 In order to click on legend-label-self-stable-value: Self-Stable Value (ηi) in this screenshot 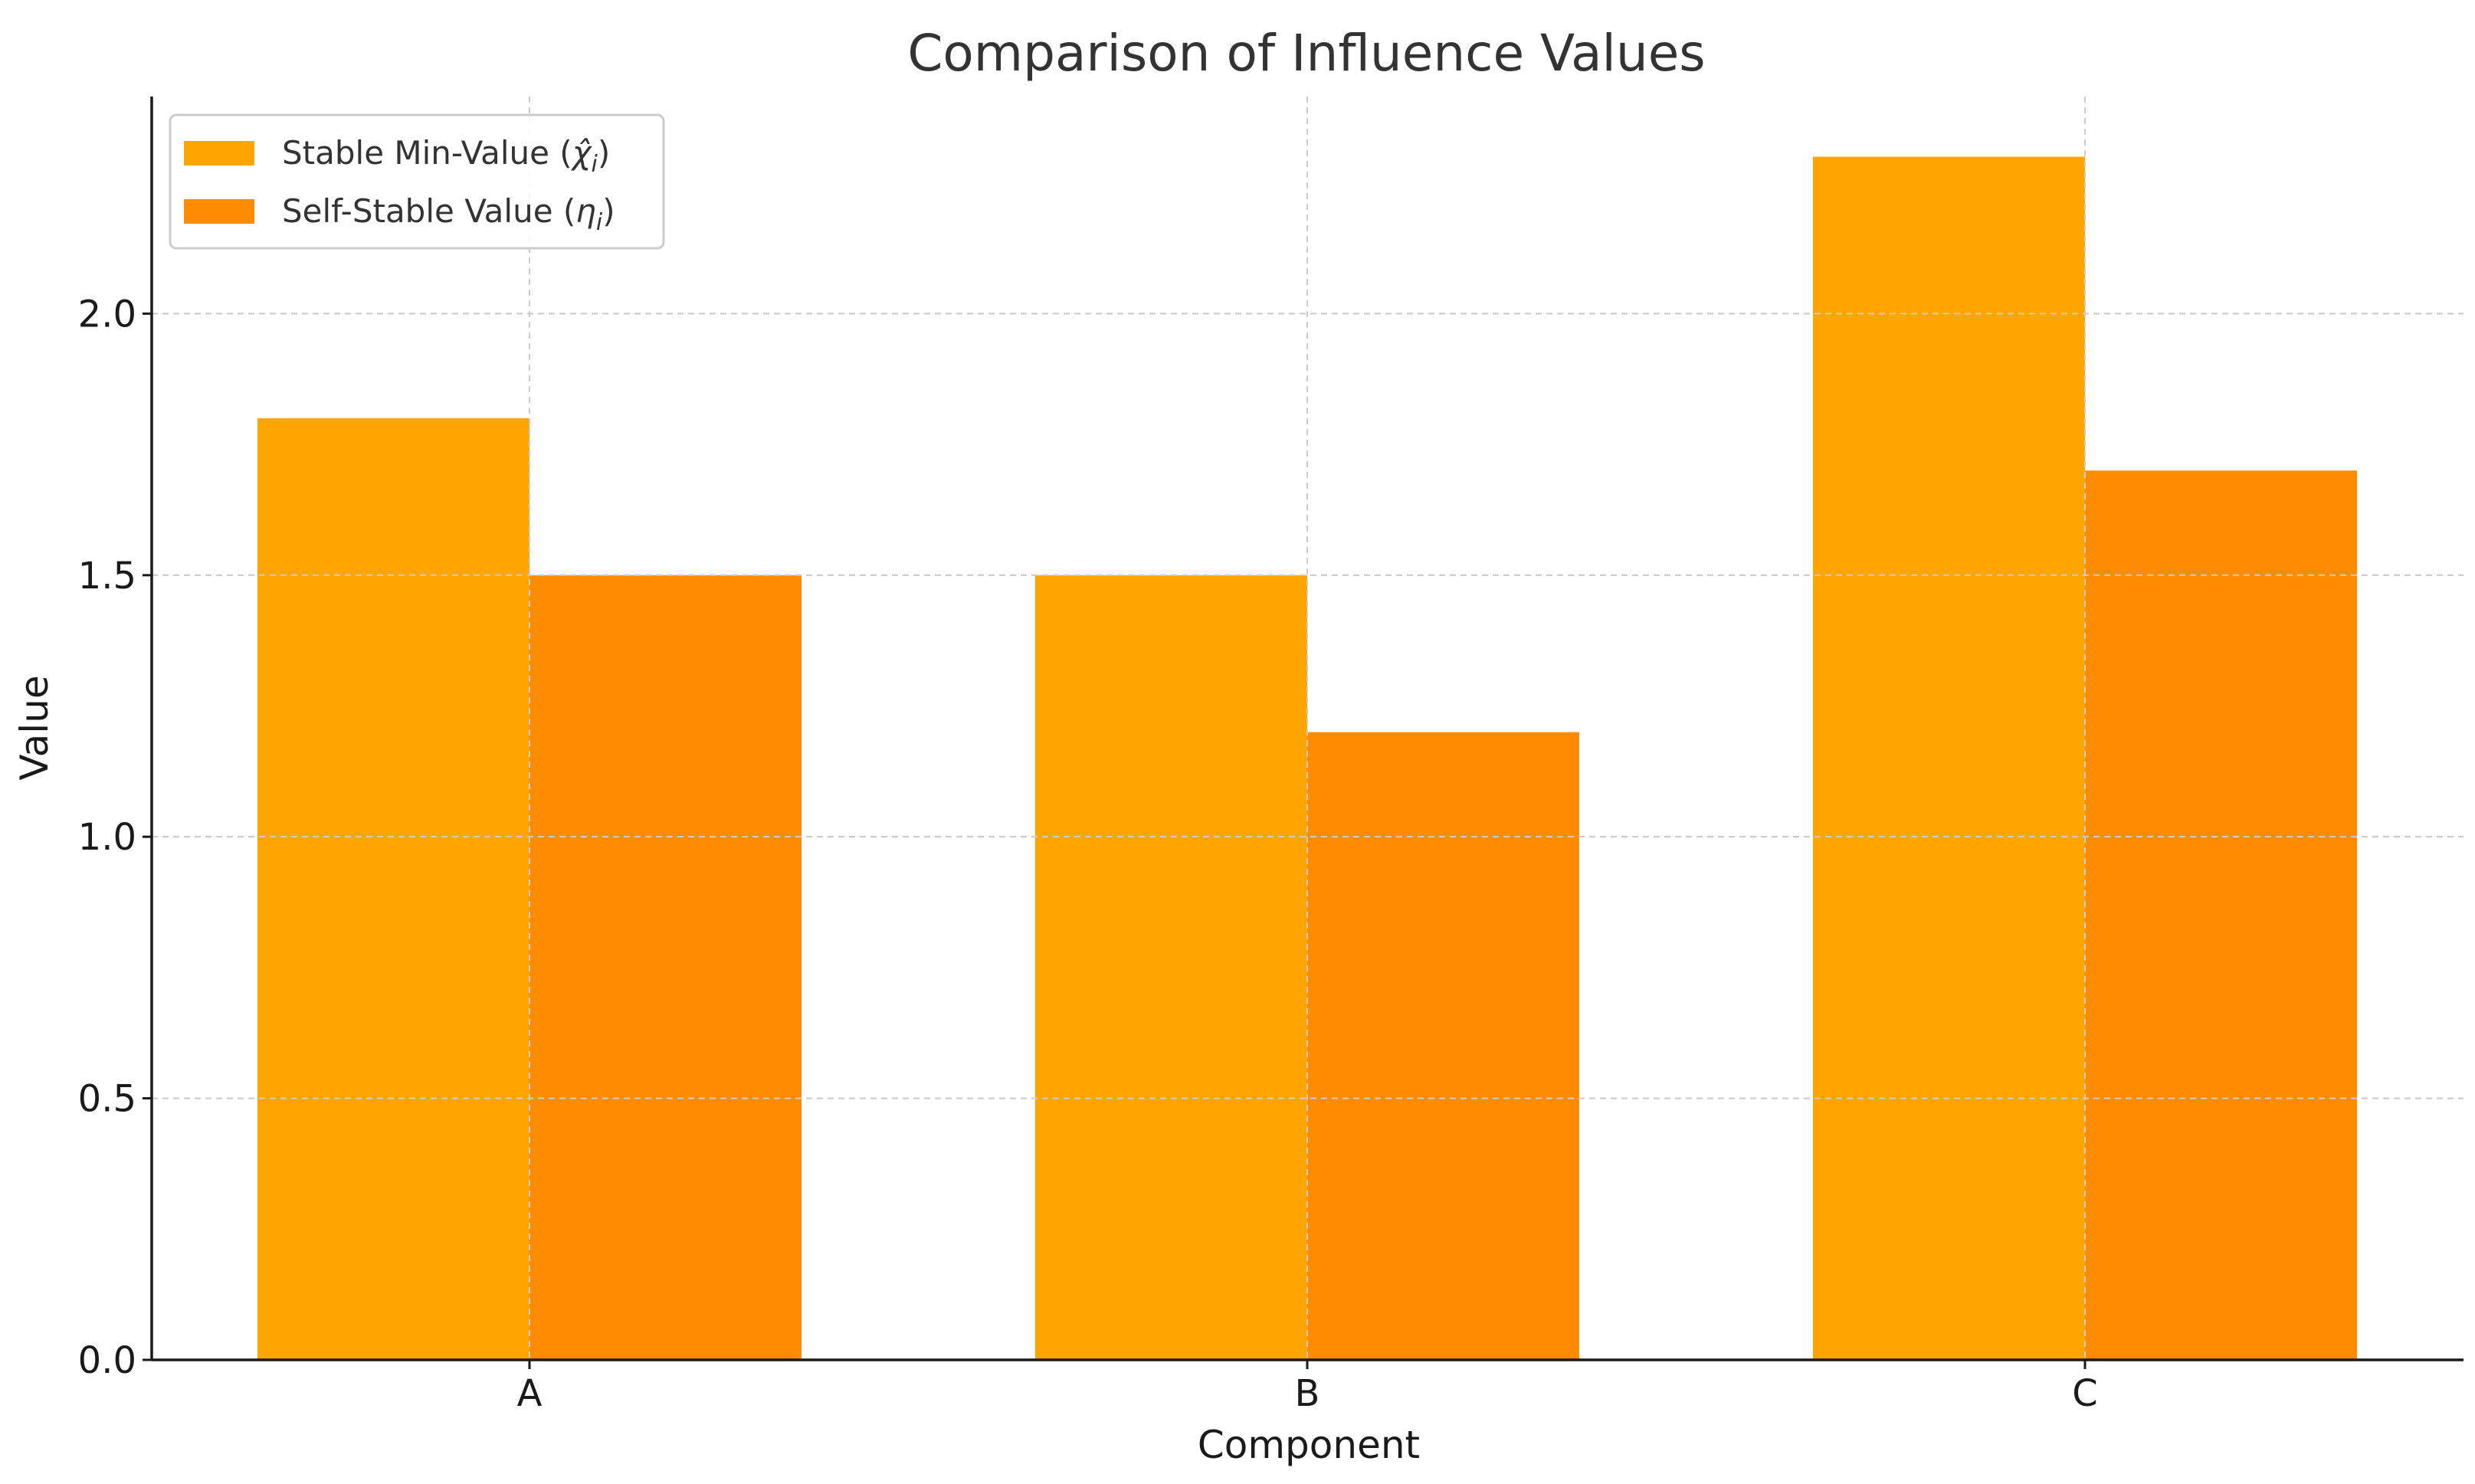, I will do `click(448, 214)`.